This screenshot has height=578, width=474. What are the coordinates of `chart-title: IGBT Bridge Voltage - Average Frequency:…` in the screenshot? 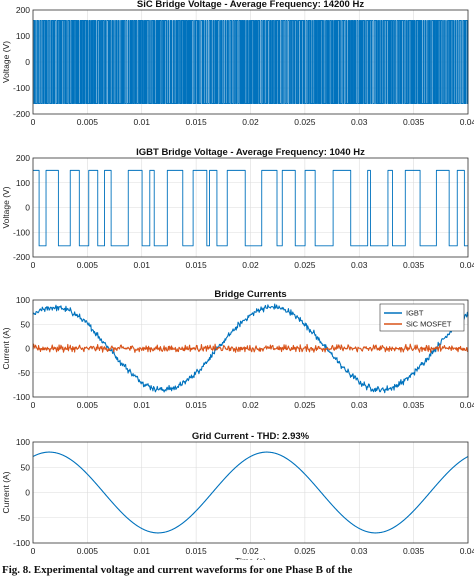 It's located at (250, 152).